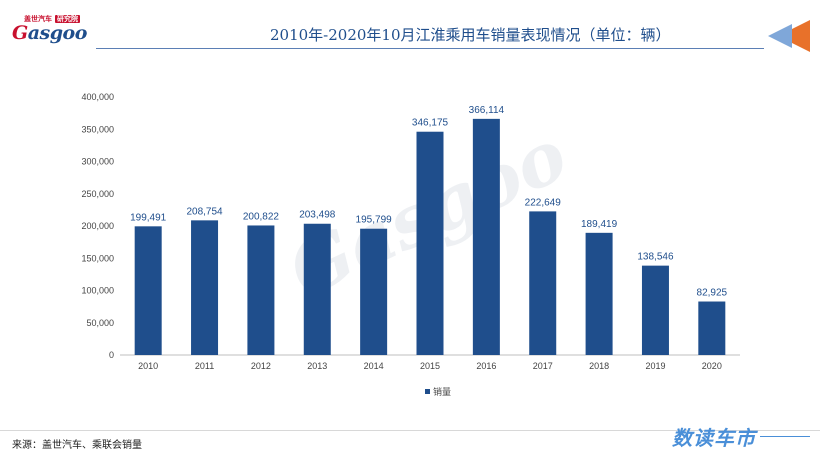  I want to click on y-tick-label: 200,000, so click(97, 226).